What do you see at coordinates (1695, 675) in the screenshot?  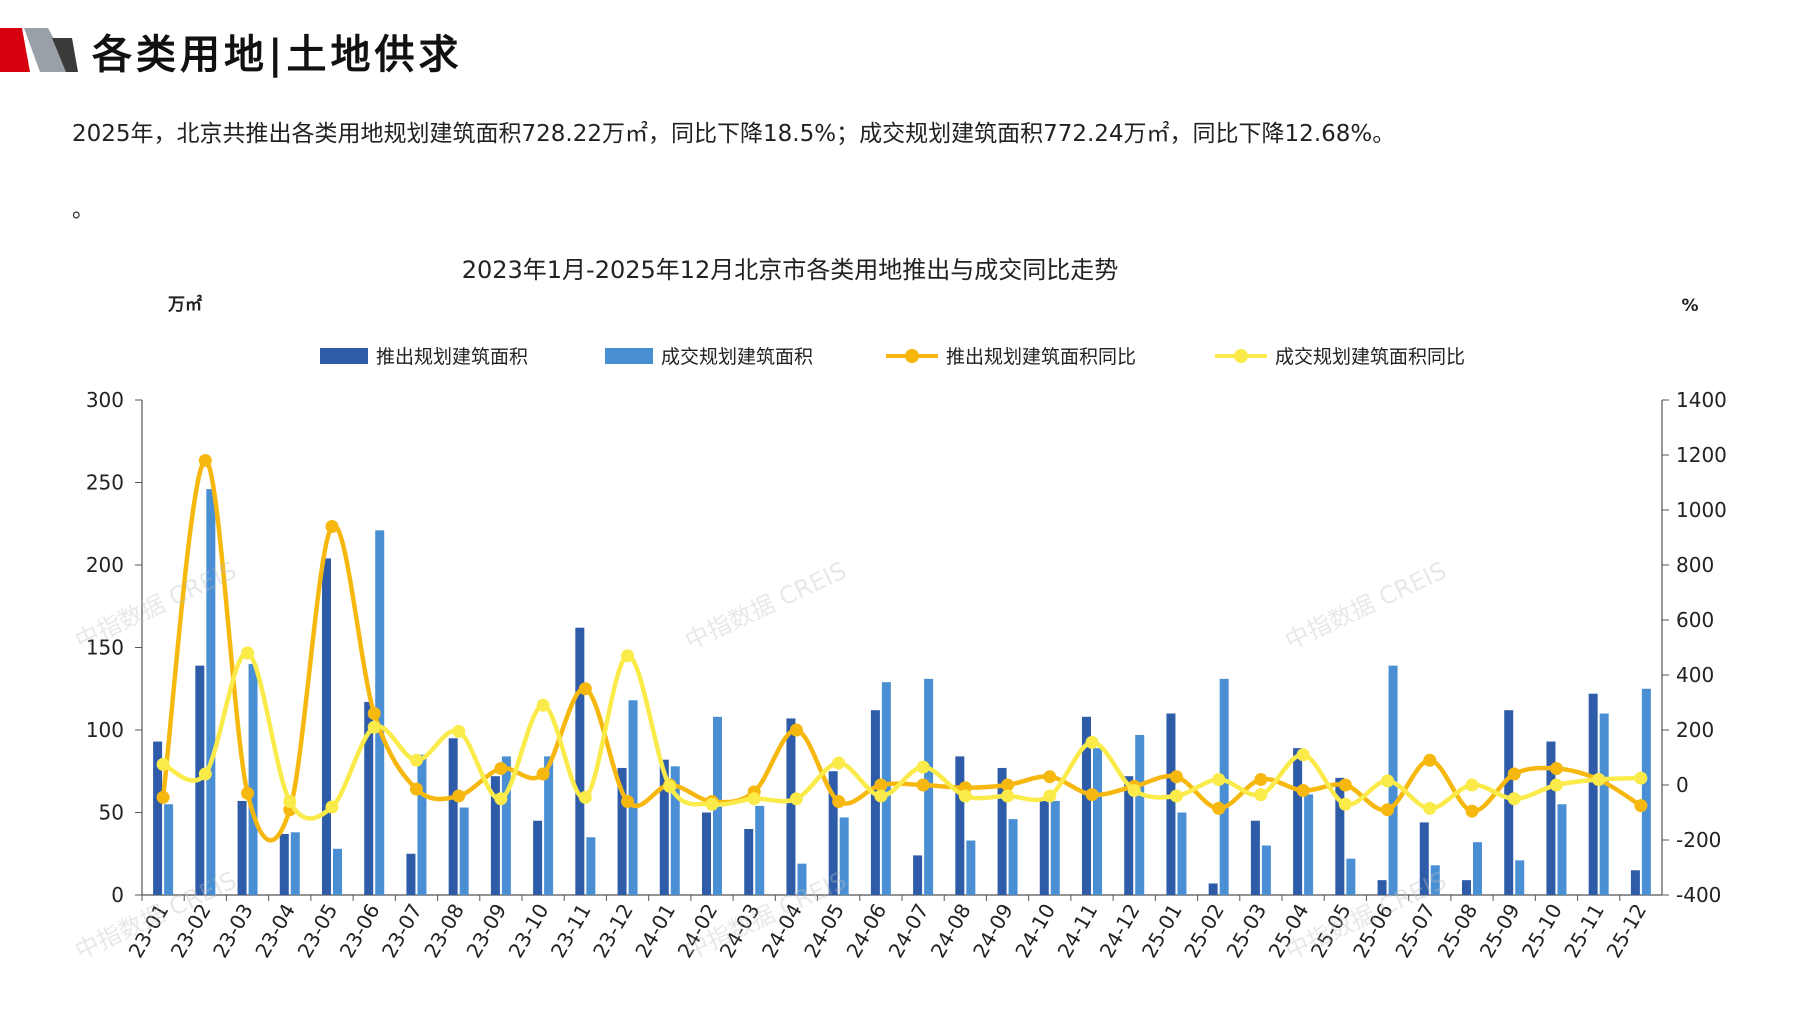 I see `right-tick-label: 400` at bounding box center [1695, 675].